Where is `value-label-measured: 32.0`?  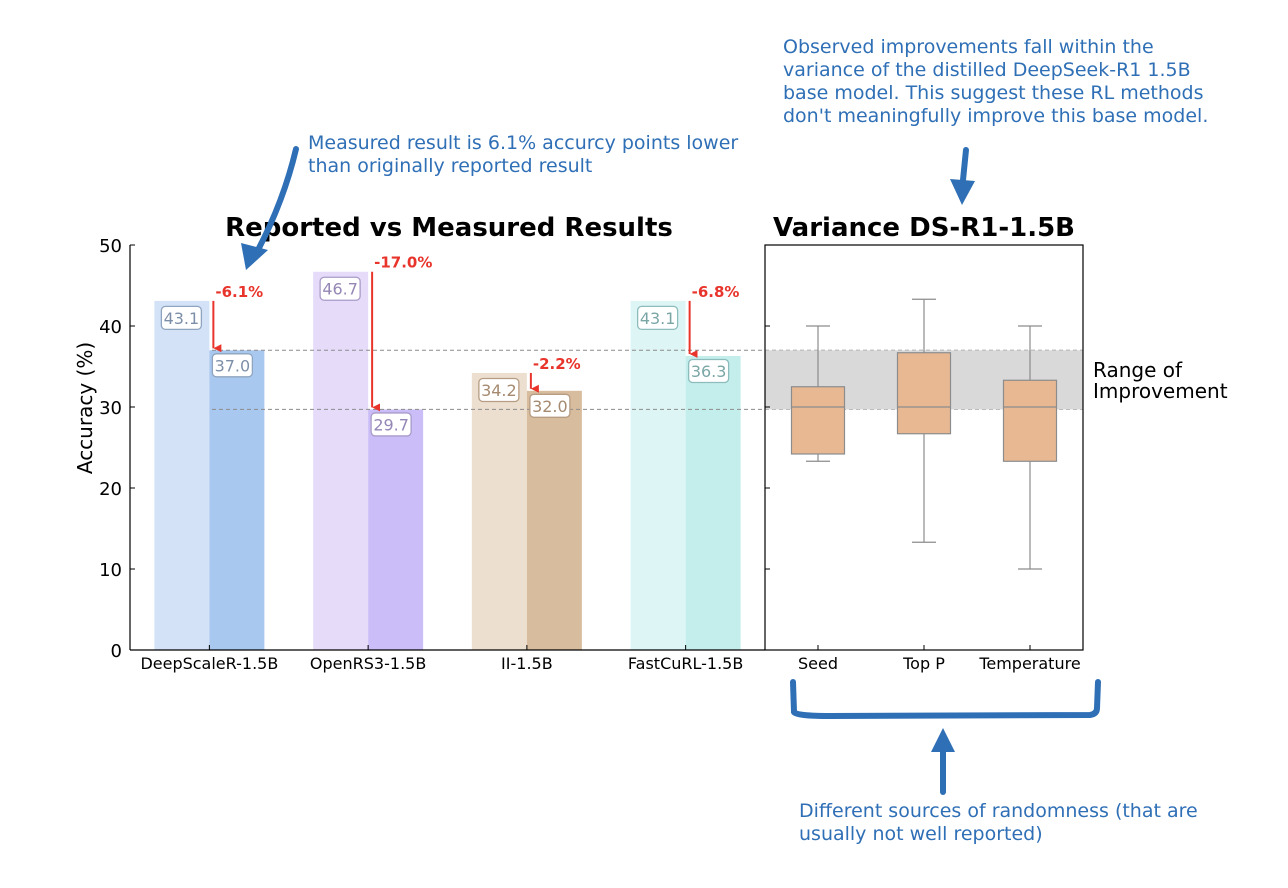 value-label-measured: 32.0 is located at coordinates (550, 406).